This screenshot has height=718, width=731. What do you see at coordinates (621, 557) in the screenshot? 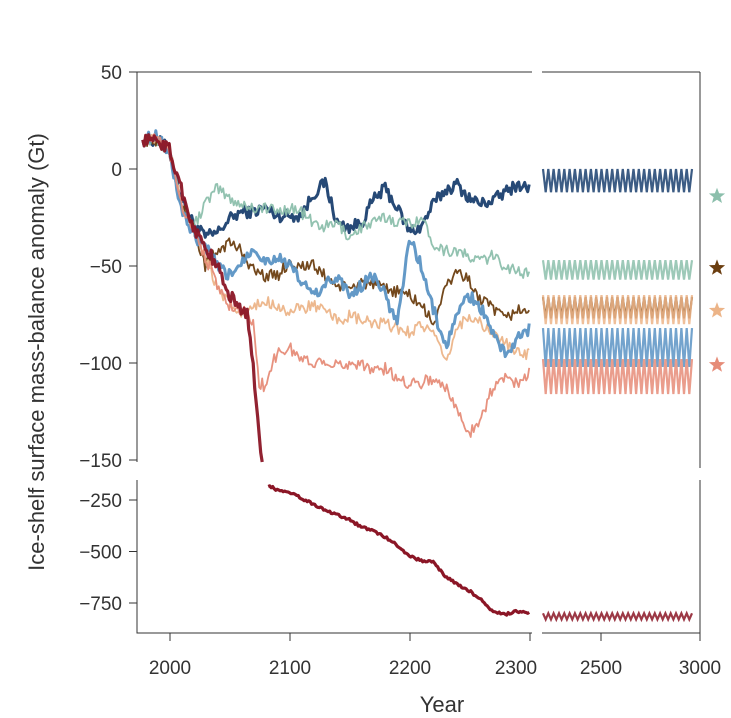
I see `lower-frame-ext` at bounding box center [621, 557].